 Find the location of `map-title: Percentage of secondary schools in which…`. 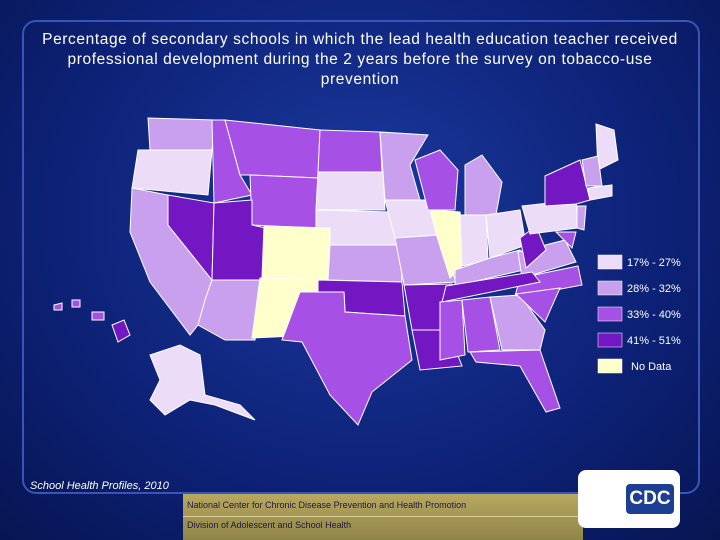

map-title: Percentage of secondary schools in which… is located at coordinates (360, 59).